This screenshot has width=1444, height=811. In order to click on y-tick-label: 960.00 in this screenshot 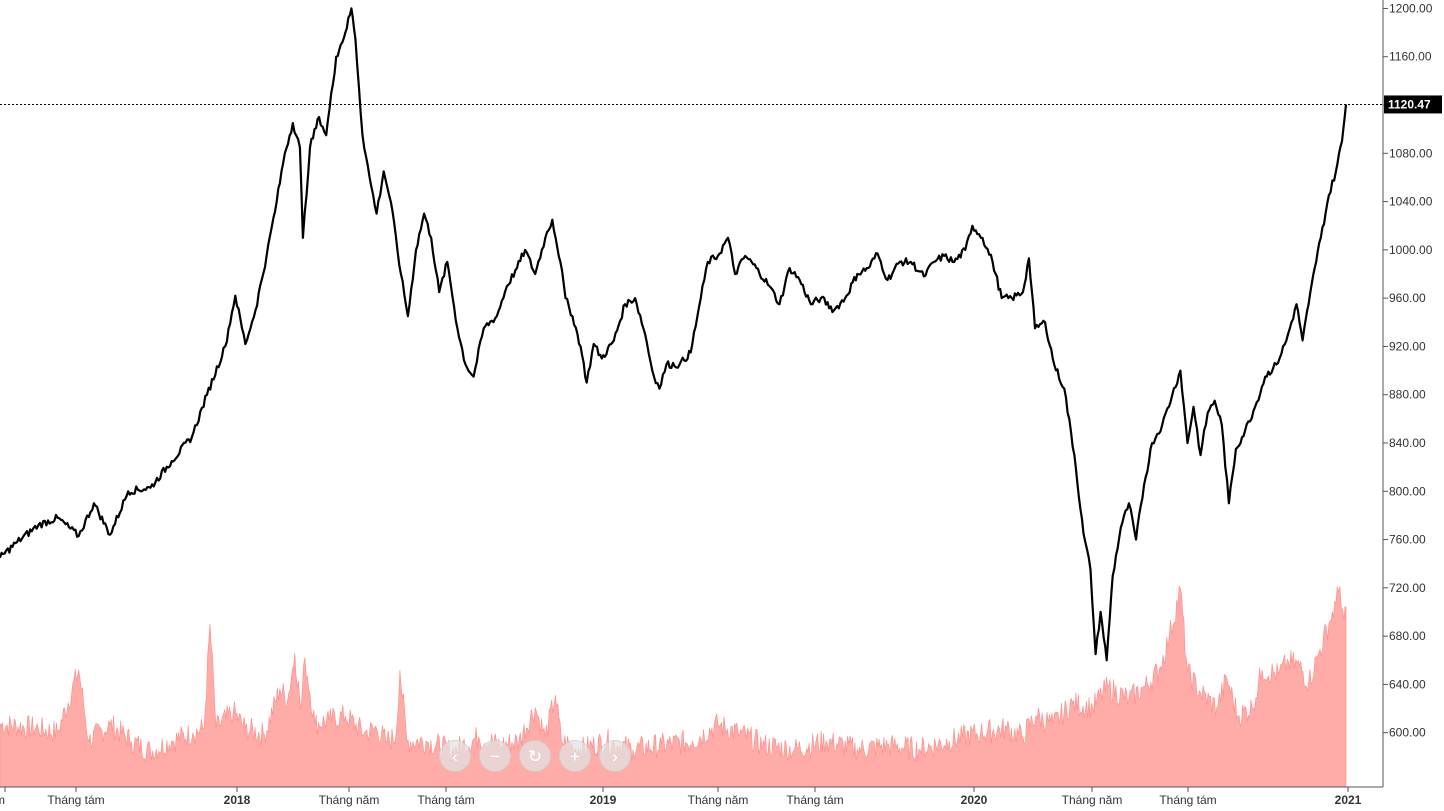, I will do `click(1407, 298)`.